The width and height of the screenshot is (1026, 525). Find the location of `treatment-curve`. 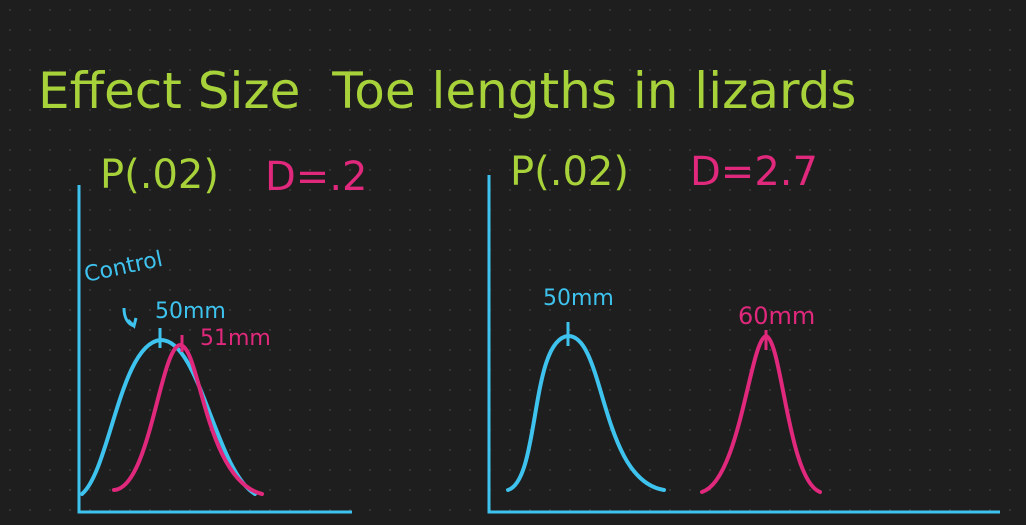

treatment-curve is located at coordinates (188, 419).